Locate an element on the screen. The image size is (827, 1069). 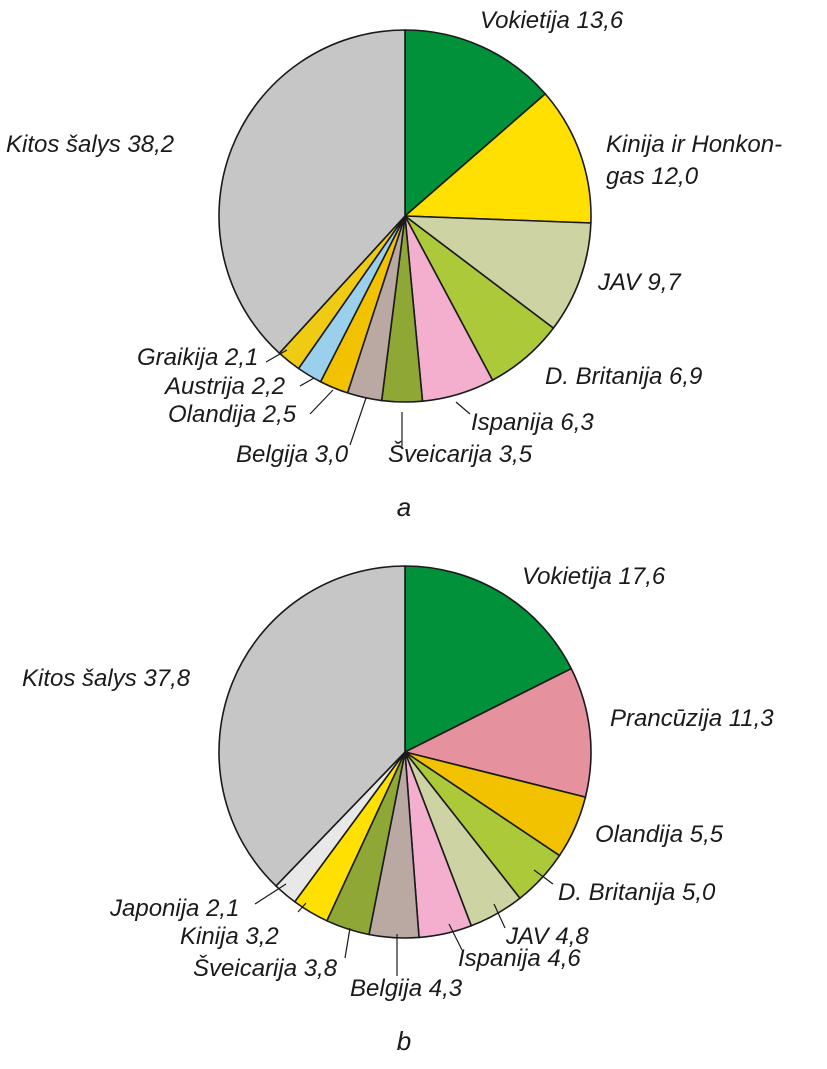
label-ispanija: Ispanija 6,3 is located at coordinates (532, 422).